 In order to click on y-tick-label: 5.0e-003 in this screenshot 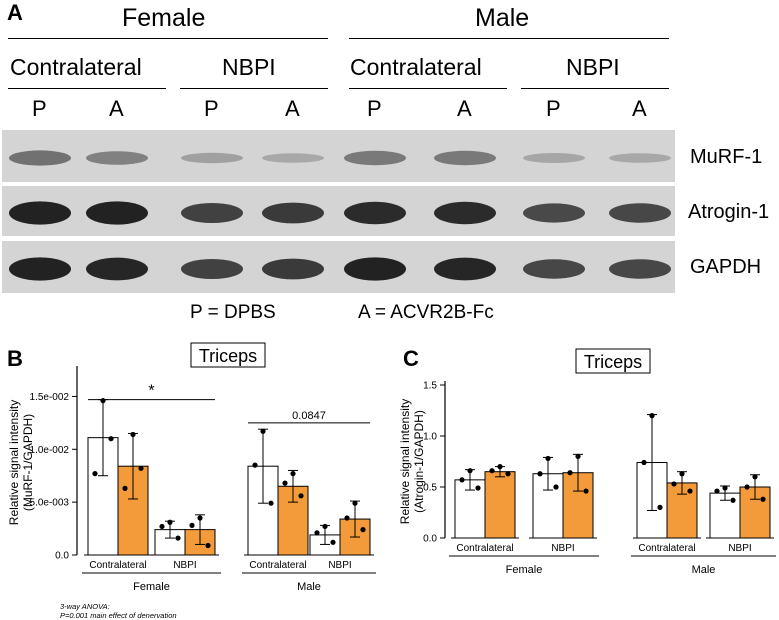, I will do `click(50, 503)`.